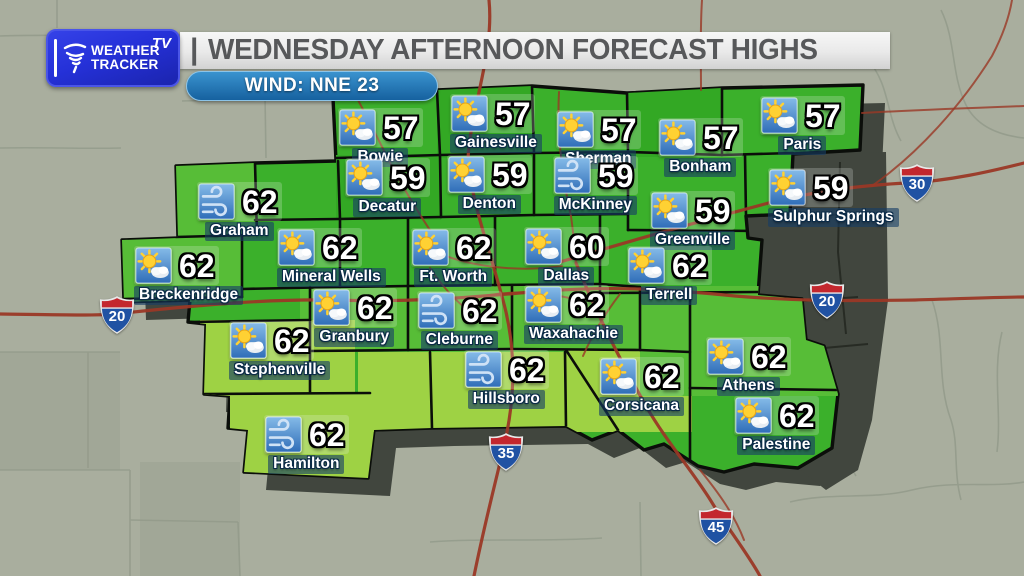 This screenshot has height=576, width=1024. What do you see at coordinates (387, 207) in the screenshot?
I see `city-label: Decatur` at bounding box center [387, 207].